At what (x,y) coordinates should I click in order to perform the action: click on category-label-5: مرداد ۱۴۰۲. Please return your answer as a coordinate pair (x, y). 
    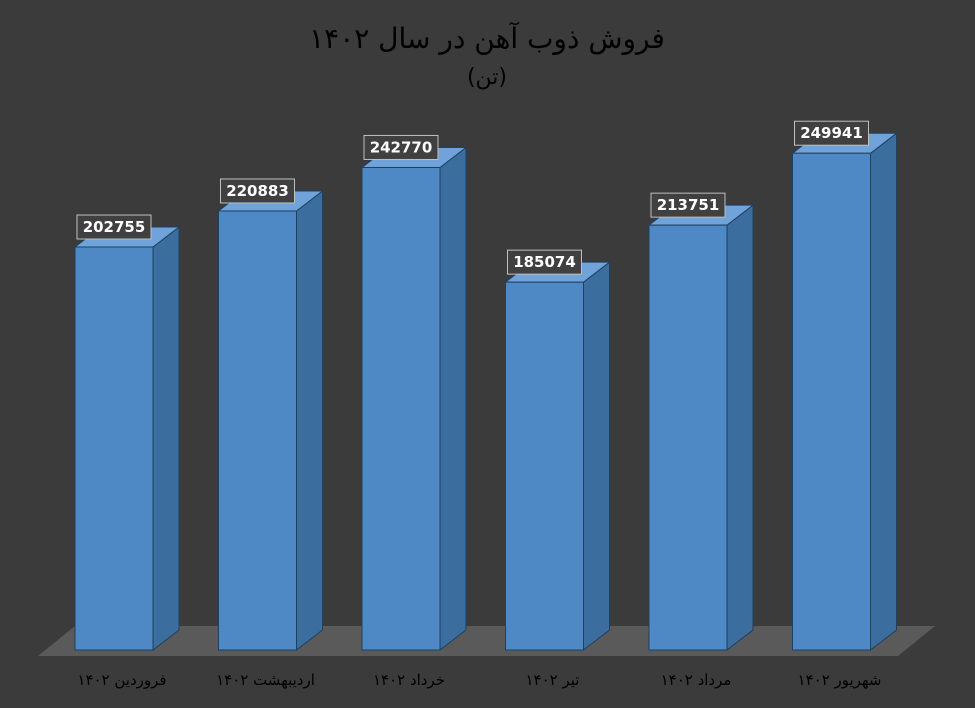
    Looking at the image, I should click on (696, 680).